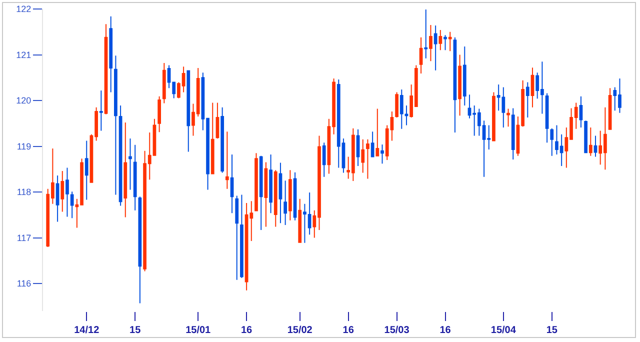  I want to click on x-tick-label: 15/04, so click(503, 330).